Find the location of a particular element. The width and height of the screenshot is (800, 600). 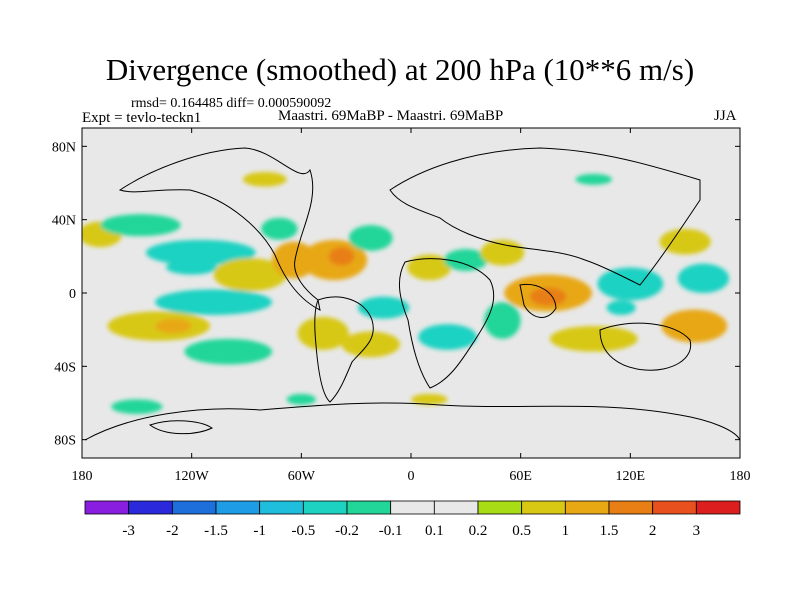

coastline-north-america is located at coordinates (219, 229).